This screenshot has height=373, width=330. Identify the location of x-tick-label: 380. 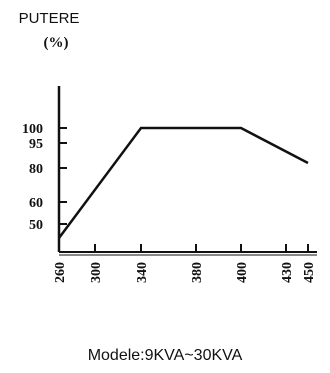
(197, 272).